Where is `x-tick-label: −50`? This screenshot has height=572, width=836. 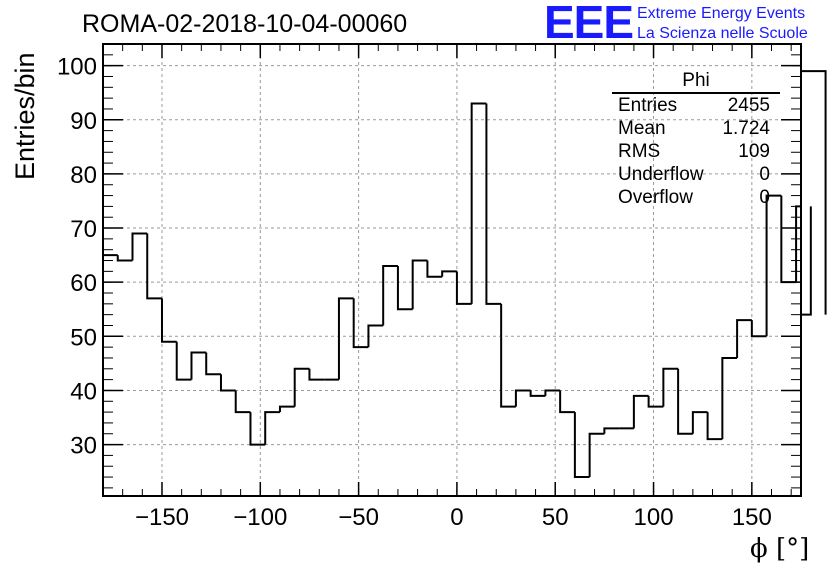
x-tick-label: −50 is located at coordinates (358, 517).